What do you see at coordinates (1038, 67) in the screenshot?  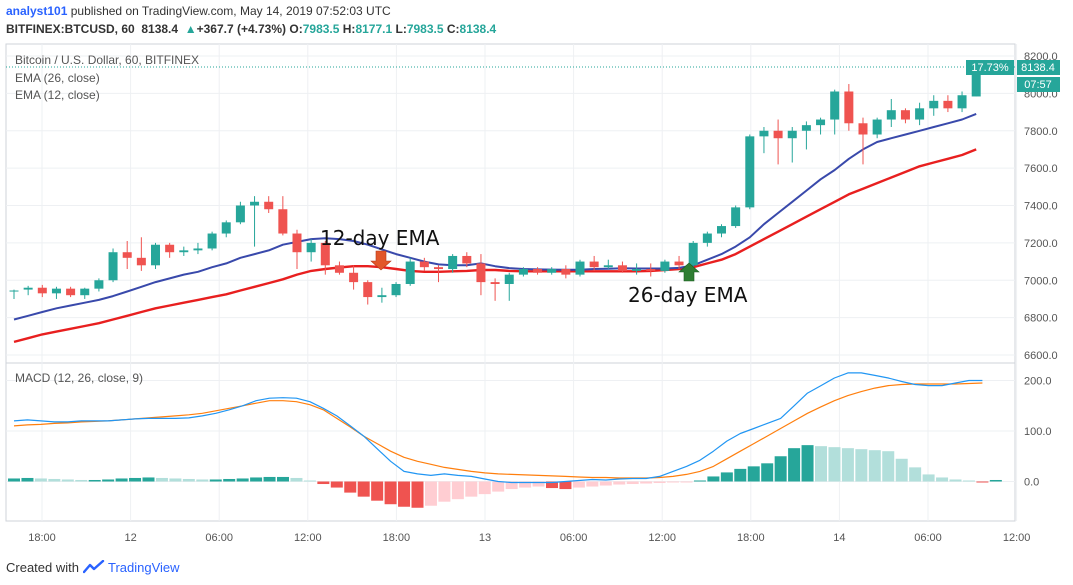 I see `price-tag` at bounding box center [1038, 67].